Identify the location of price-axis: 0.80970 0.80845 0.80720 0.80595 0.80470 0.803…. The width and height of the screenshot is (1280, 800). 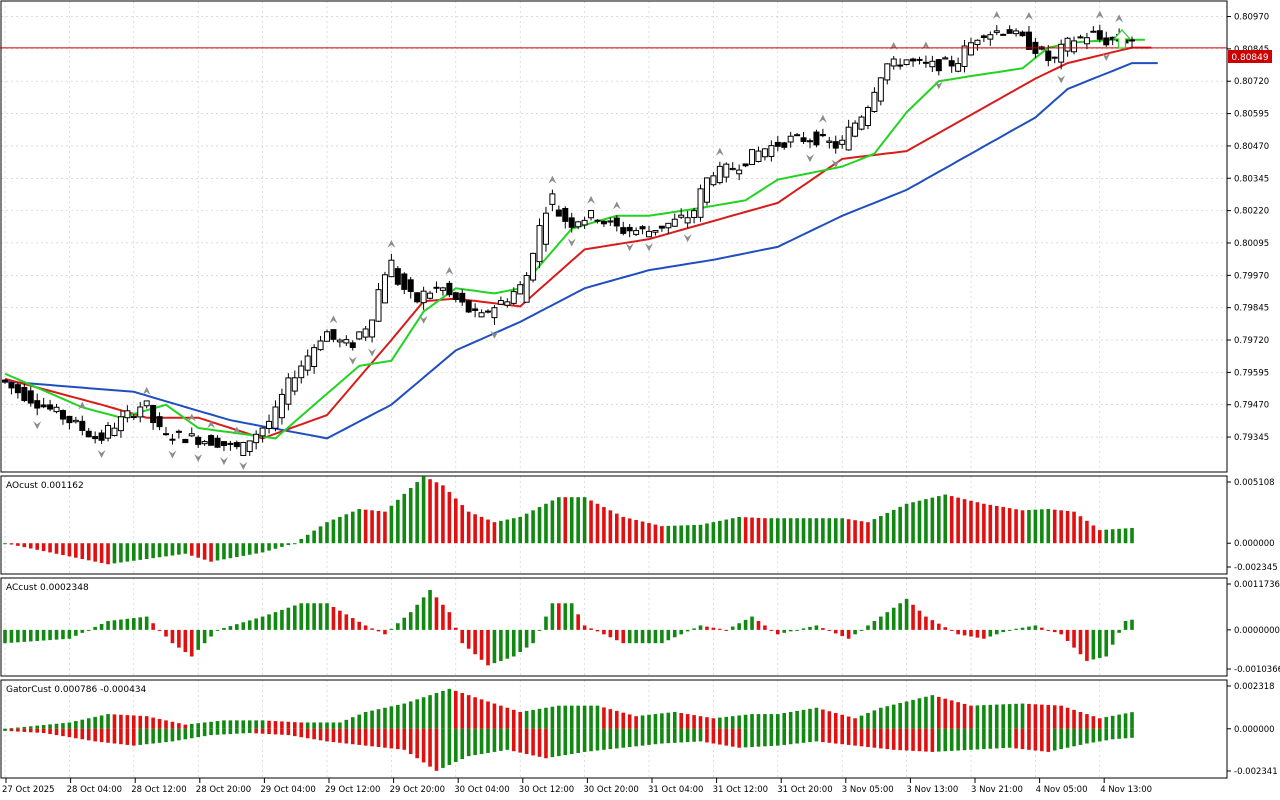
(1253, 395).